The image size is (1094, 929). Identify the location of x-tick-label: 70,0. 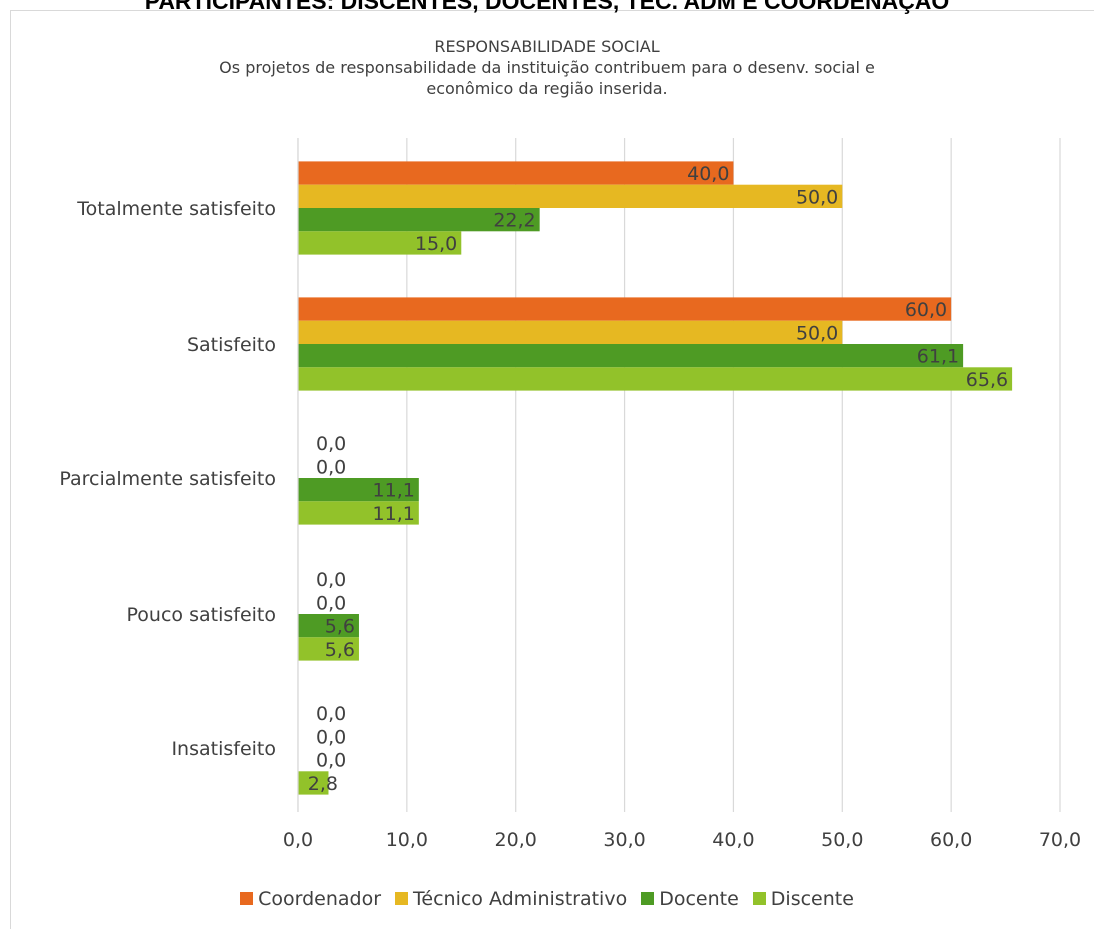
(1060, 840).